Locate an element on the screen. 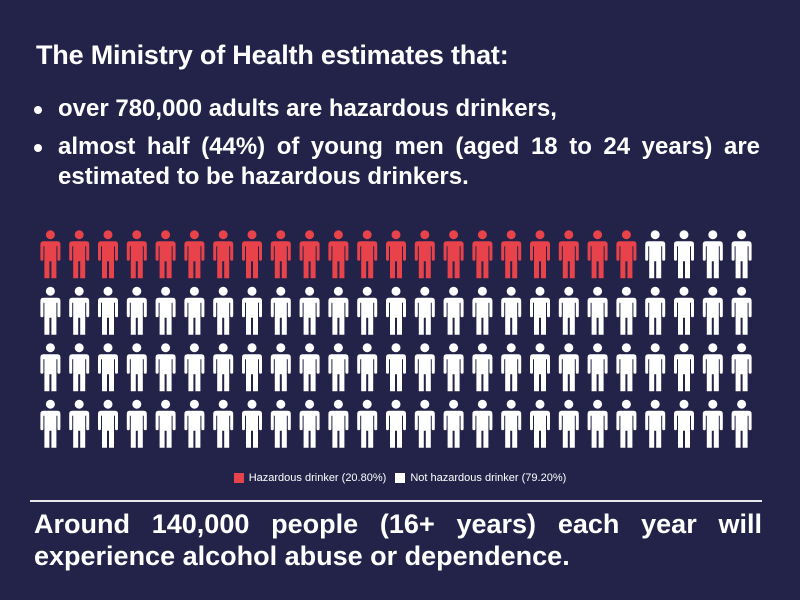 The height and width of the screenshot is (600, 800). legend-label-hazardous: Hazardous drinker (20.80%) is located at coordinates (317, 478).